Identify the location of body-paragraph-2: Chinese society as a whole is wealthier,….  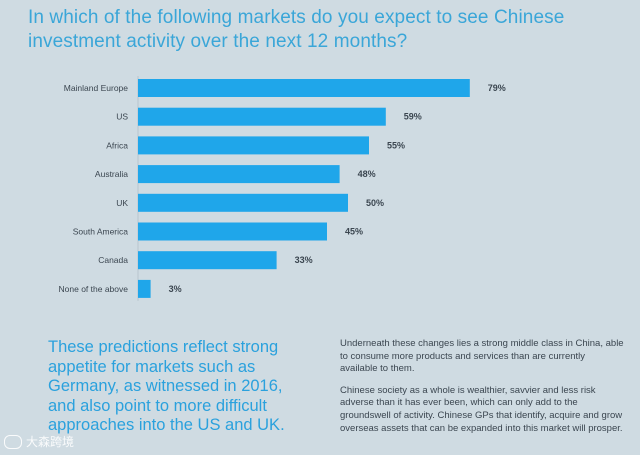
(481, 409).